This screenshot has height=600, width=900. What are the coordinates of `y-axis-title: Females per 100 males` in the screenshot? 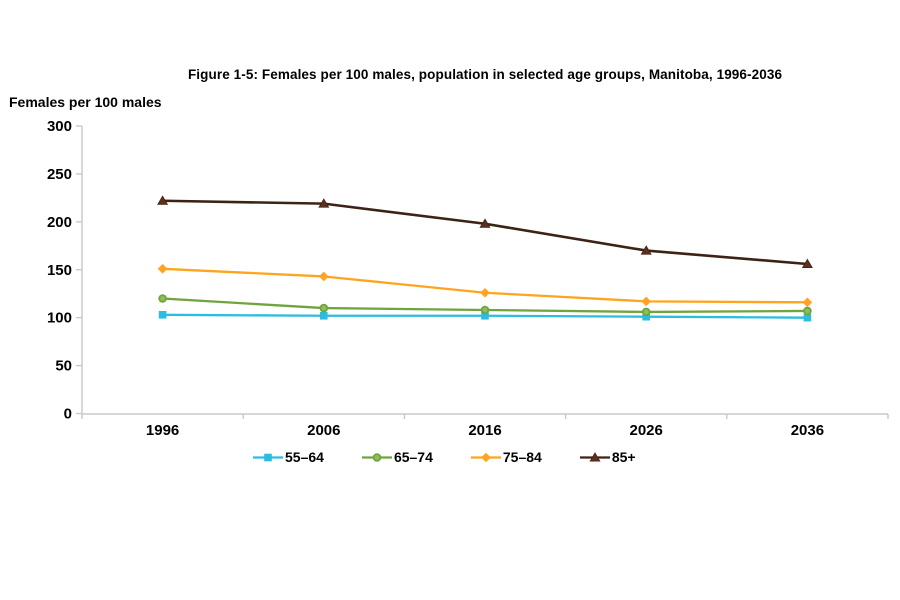 It's located at (85, 102).